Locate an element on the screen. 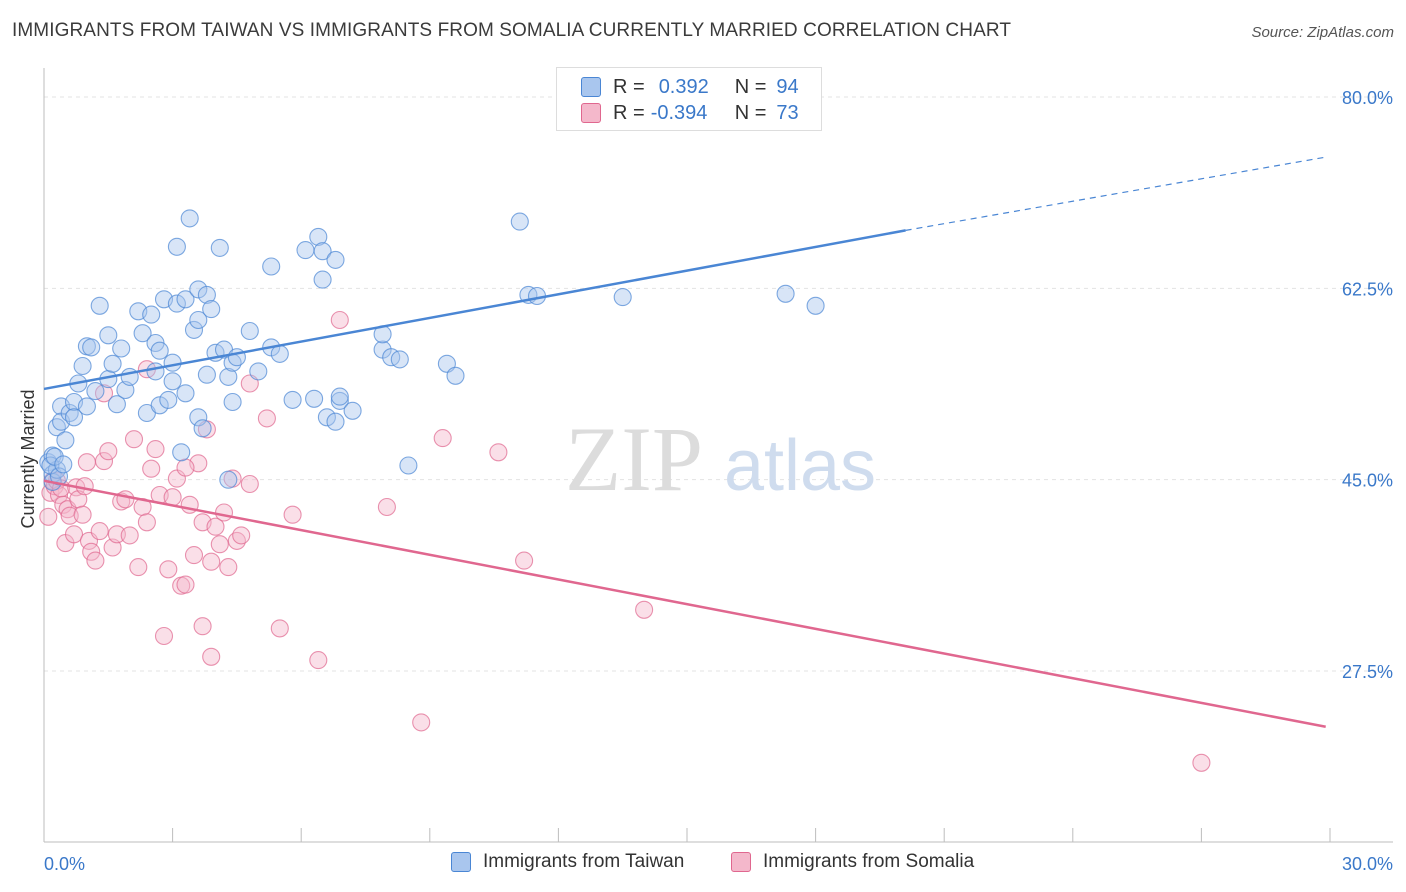 The image size is (1406, 892). r-label: R = is located at coordinates (629, 86).